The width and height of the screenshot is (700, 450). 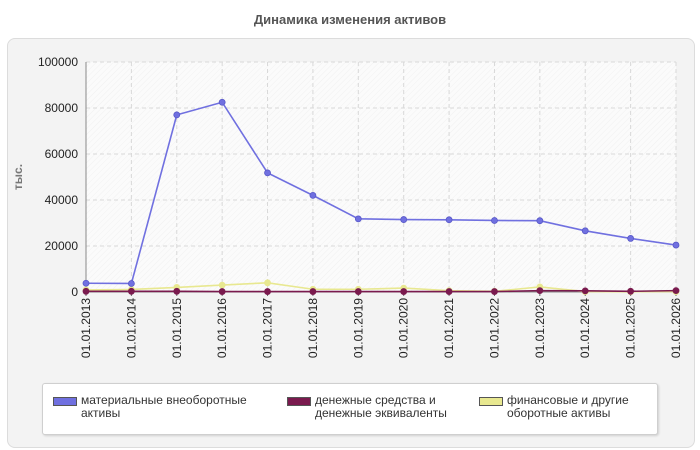 I want to click on legend-item-cash: денежные средства и денежные эквиваленты, so click(x=367, y=407).